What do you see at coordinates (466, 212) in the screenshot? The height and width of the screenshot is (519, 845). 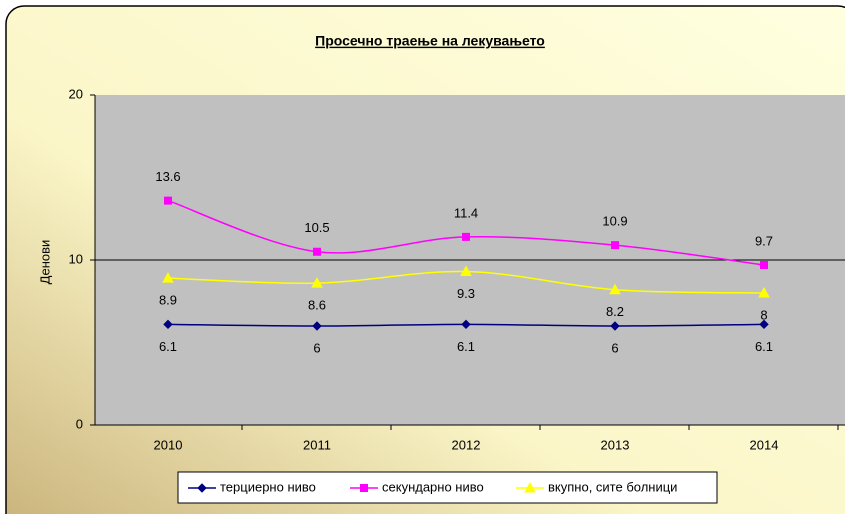 I see `data-label: 11.4` at bounding box center [466, 212].